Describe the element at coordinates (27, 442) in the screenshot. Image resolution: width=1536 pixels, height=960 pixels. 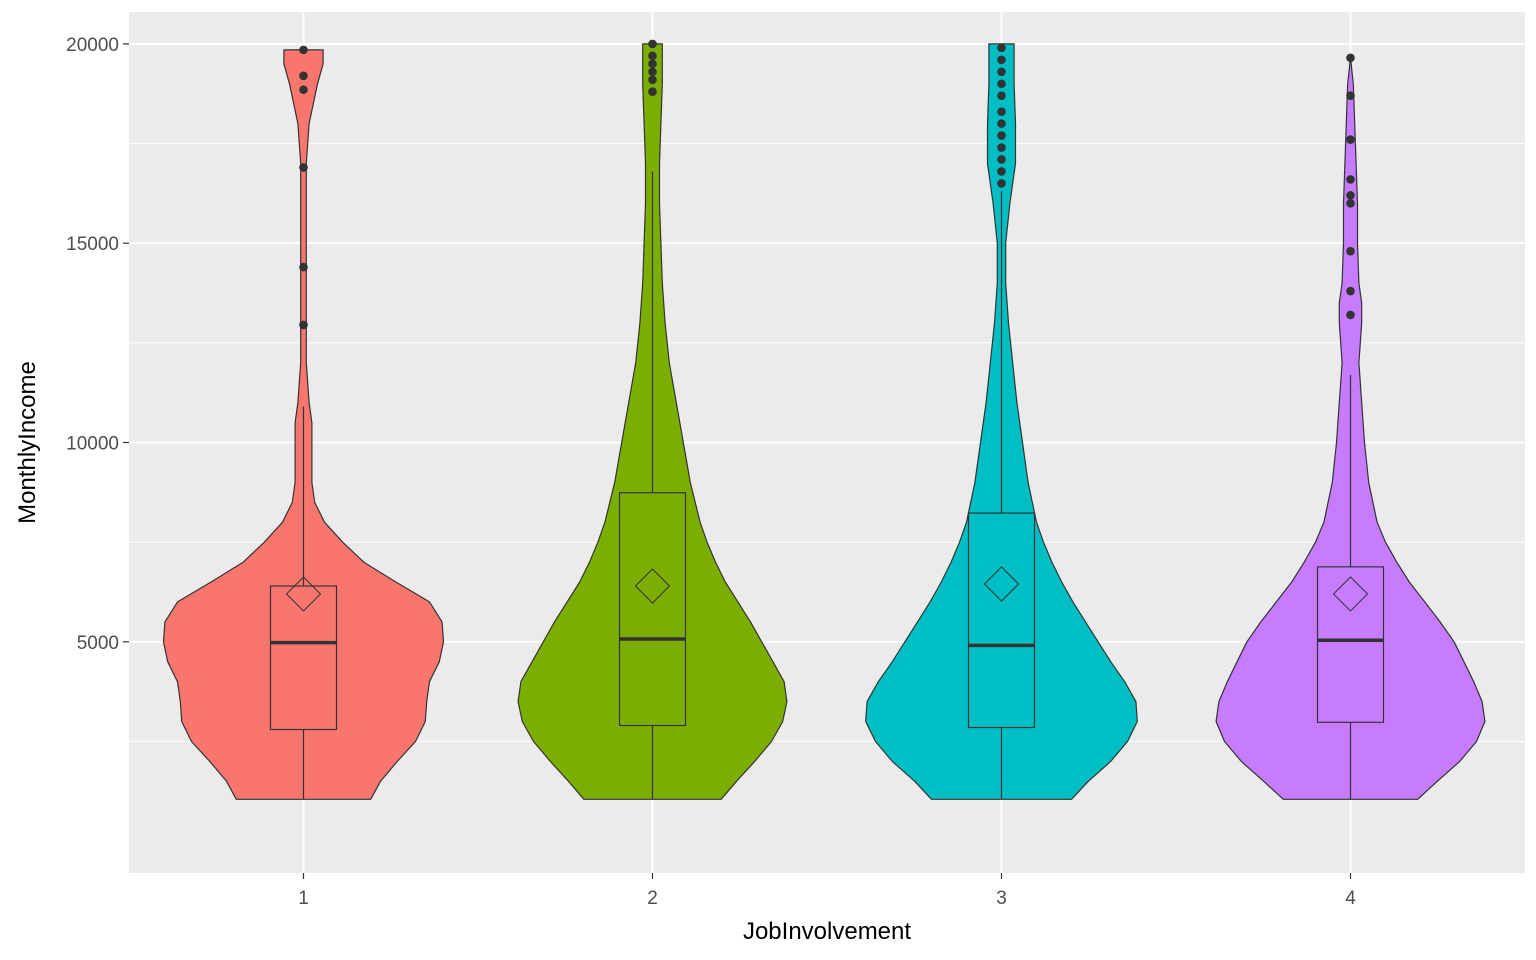
I see `y-axis-title: MonthlyIncome` at that location.